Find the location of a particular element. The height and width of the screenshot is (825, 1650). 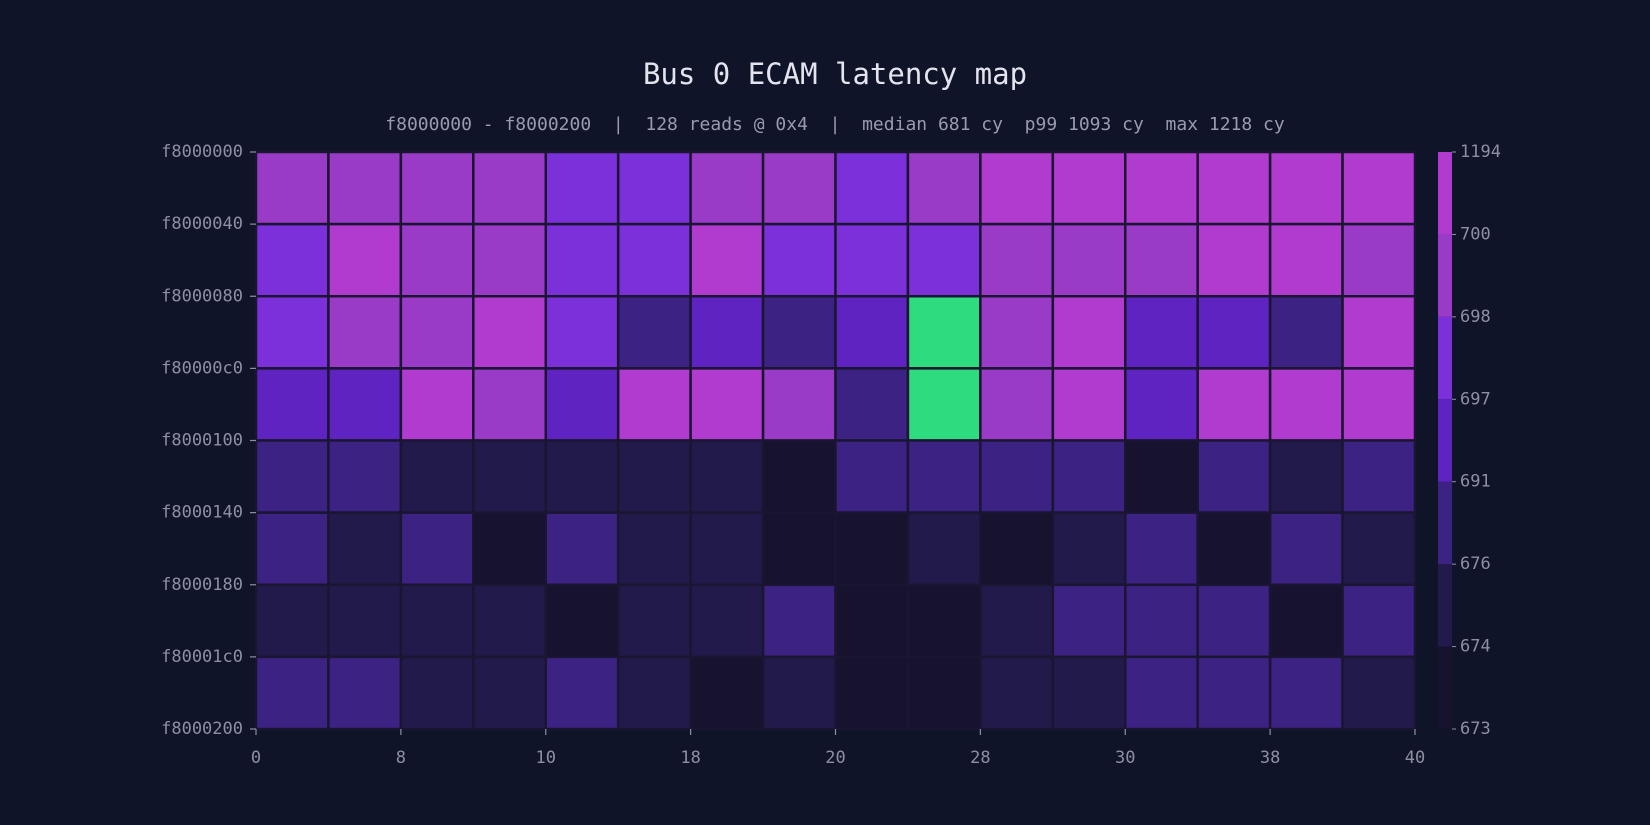

y-tick-label: f80000c0 is located at coordinates (202, 368).